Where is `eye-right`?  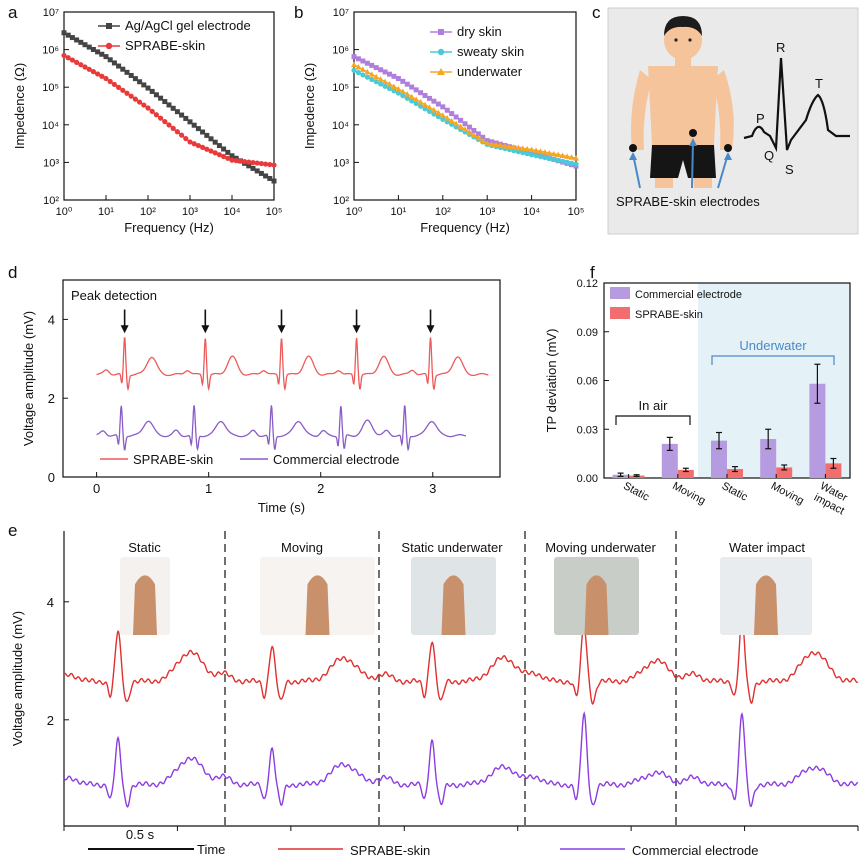
eye-right is located at coordinates (690, 40).